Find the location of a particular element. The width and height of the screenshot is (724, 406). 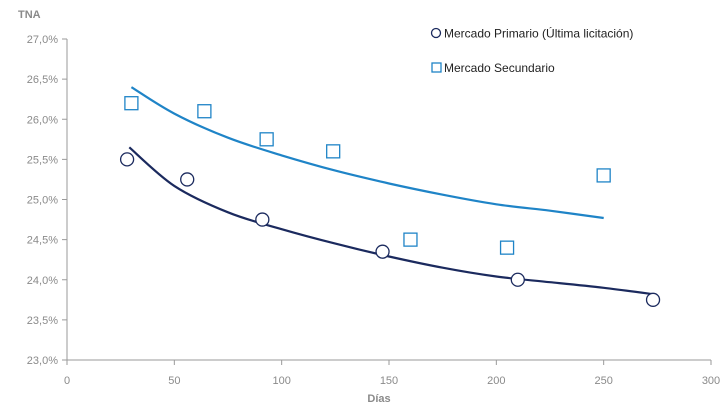

y-tick-label: 27,0% is located at coordinates (42, 40).